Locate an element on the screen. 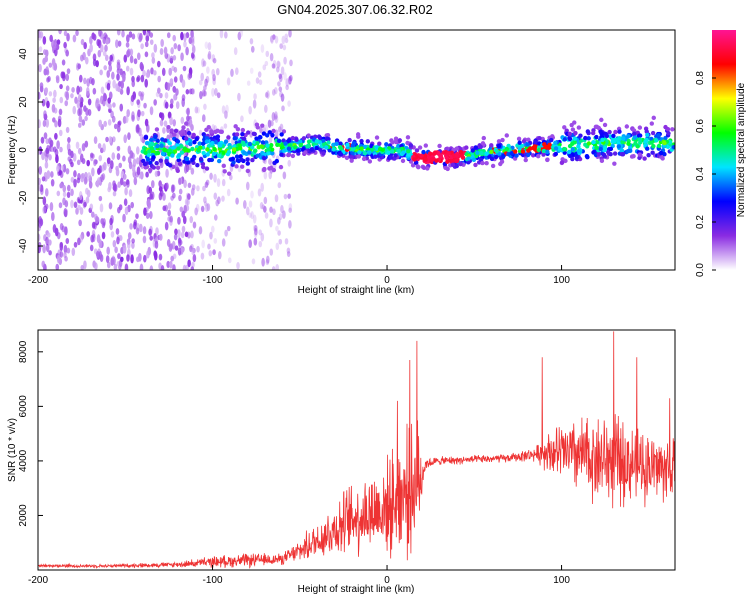 The image size is (750, 600). colorbar-ticks: 0.0 0.2 0.4 0.6 0.8 is located at coordinates (705, 174).